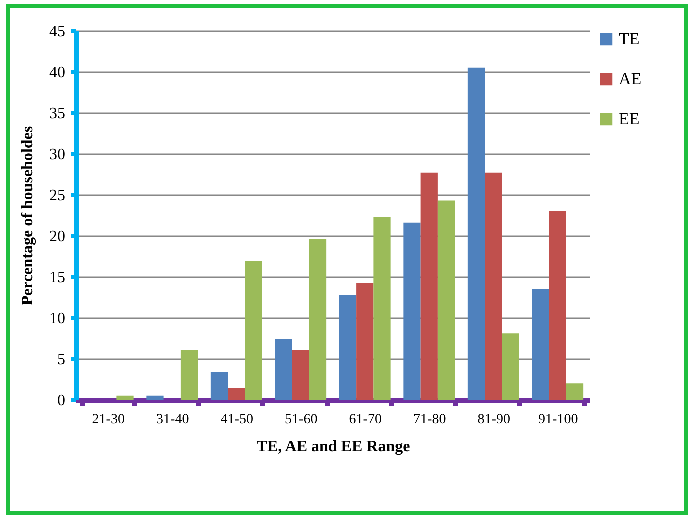 Image resolution: width=694 pixels, height=519 pixels. I want to click on x-axis-title: TE, AE and EE Range, so click(333, 447).